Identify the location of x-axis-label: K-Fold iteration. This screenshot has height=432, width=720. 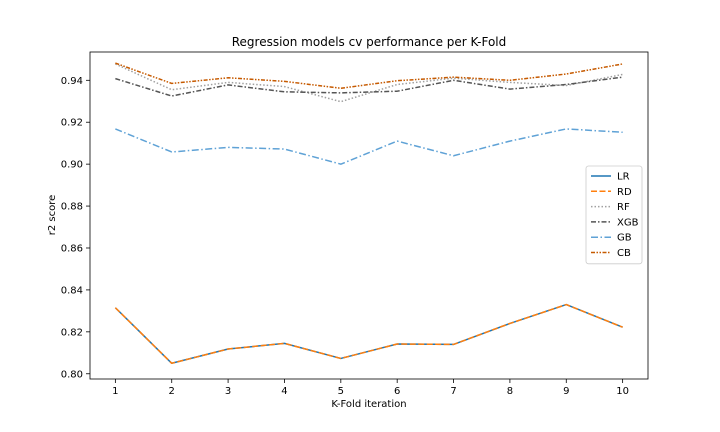
(368, 404).